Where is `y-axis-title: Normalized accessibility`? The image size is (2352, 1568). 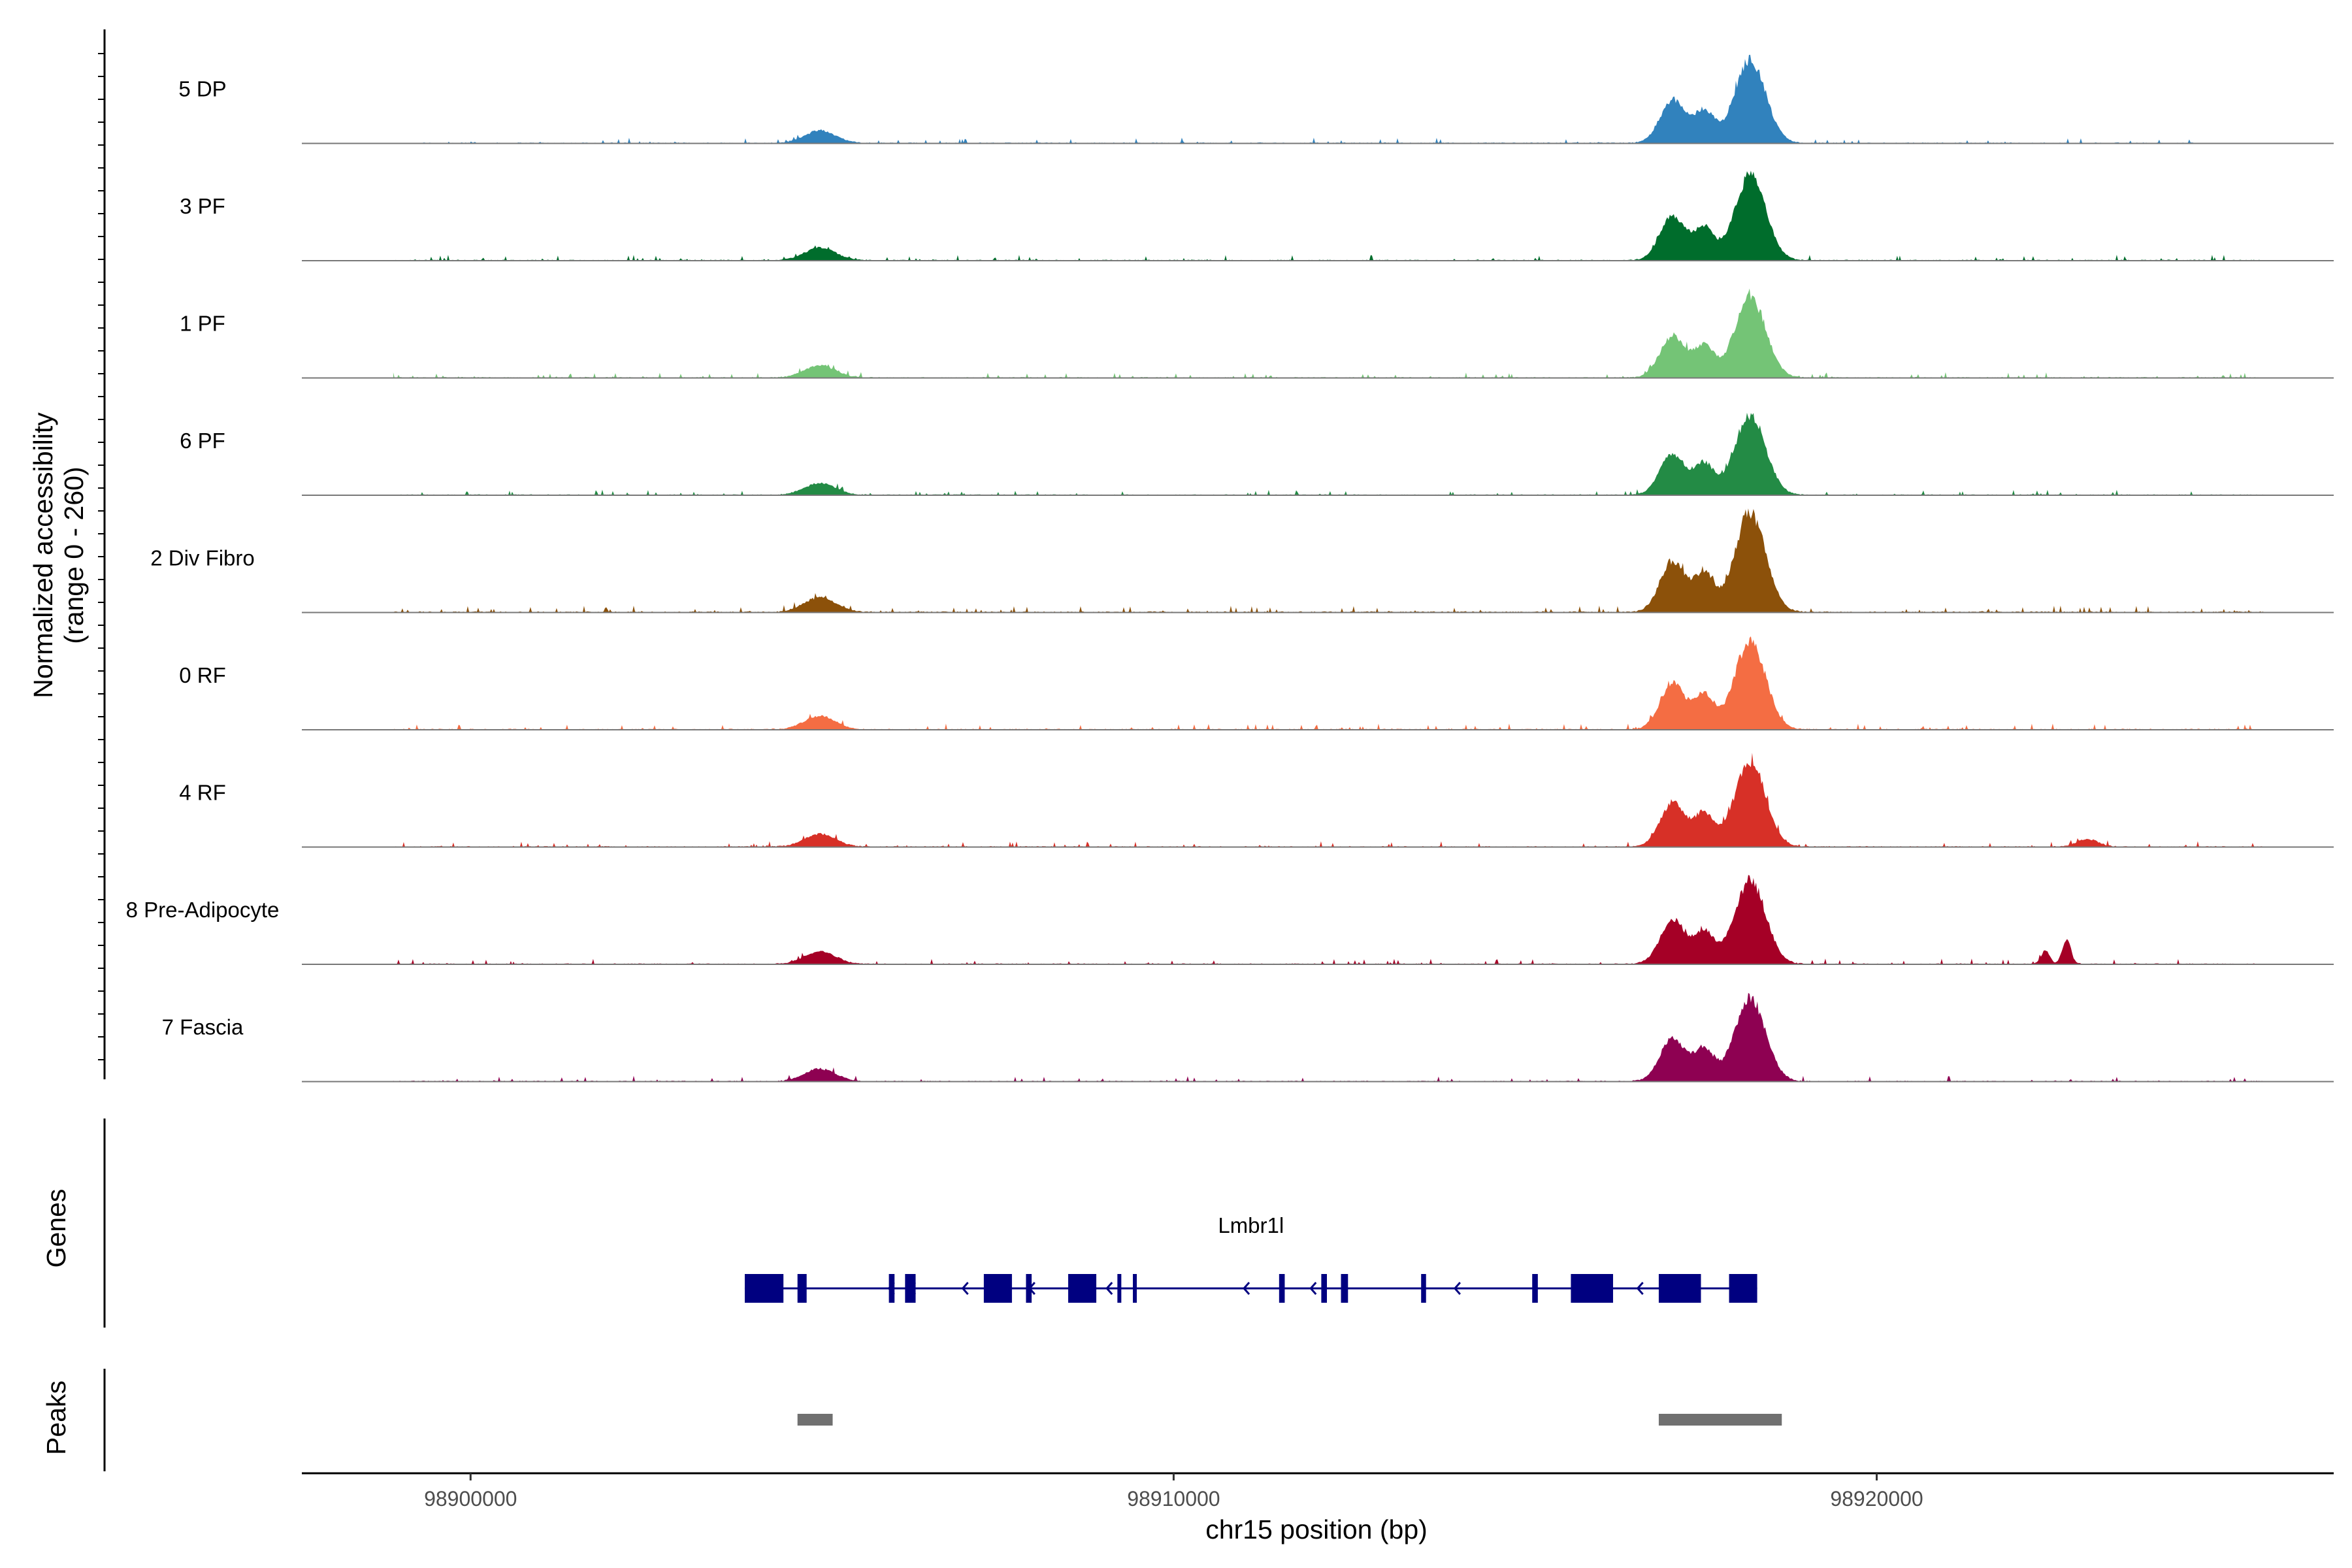 y-axis-title: Normalized accessibility is located at coordinates (43, 555).